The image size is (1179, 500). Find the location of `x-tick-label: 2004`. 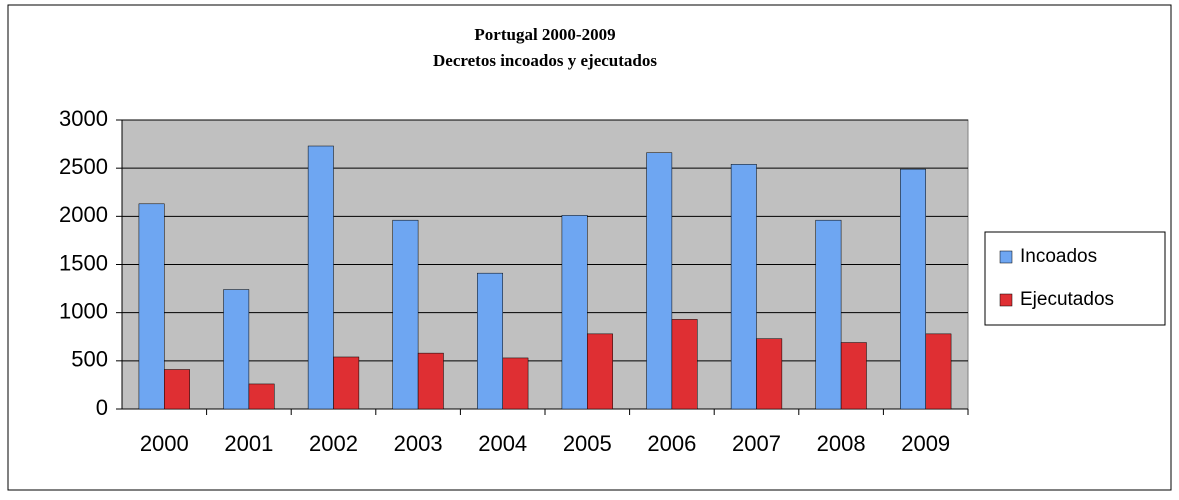

x-tick-label: 2004 is located at coordinates (502, 443).